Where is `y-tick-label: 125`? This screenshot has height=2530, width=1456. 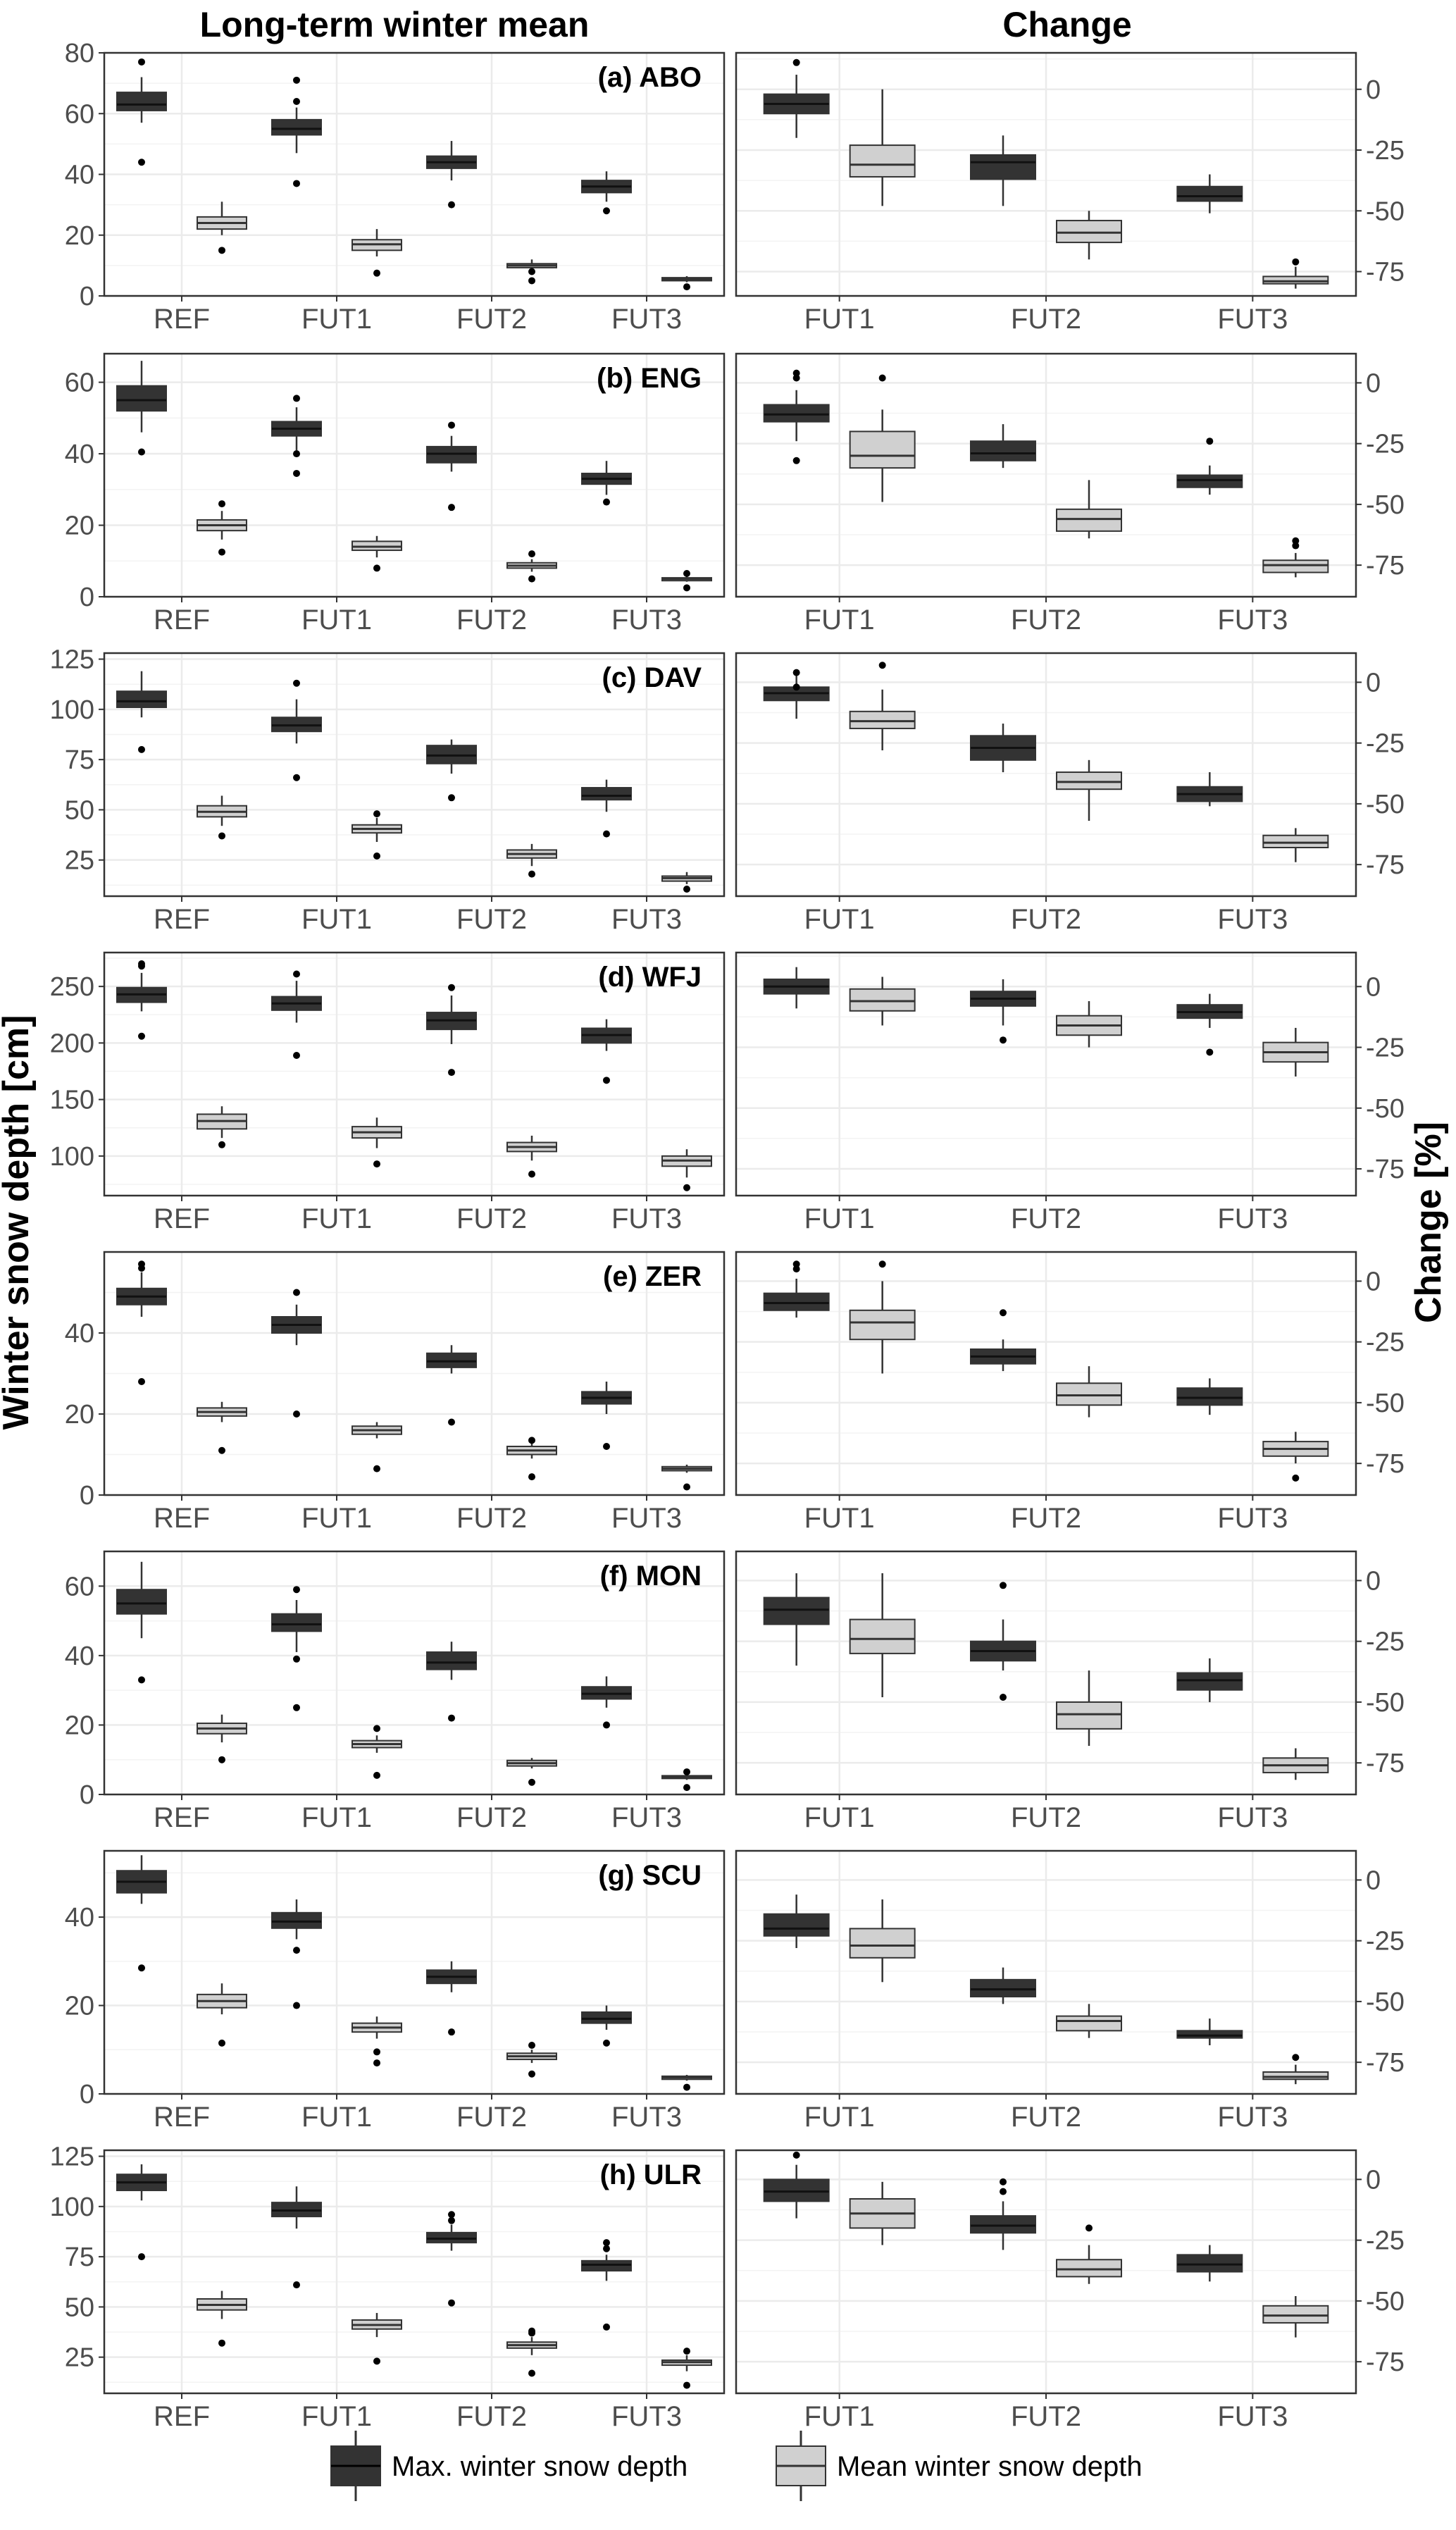
y-tick-label: 125 is located at coordinates (72, 2157).